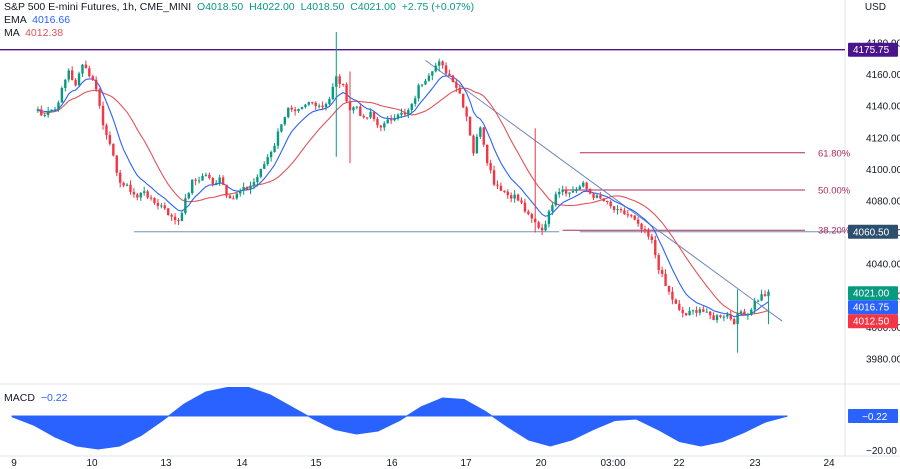 The height and width of the screenshot is (469, 900). What do you see at coordinates (373, 7) in the screenshot?
I see `ohlc-close: C4021.00` at bounding box center [373, 7].